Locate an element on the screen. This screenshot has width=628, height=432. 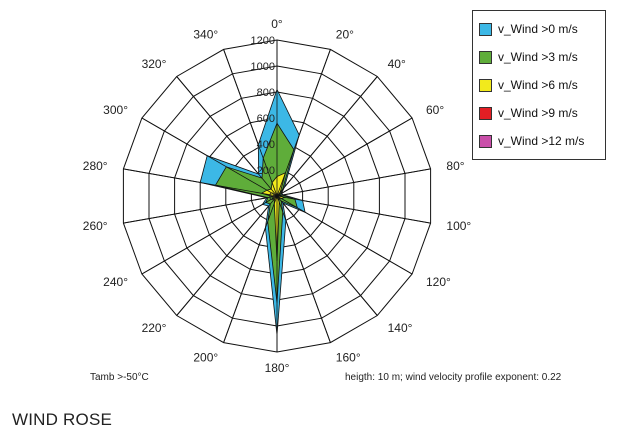
legend-label: v_Wind >12 m/s is located at coordinates (541, 141).